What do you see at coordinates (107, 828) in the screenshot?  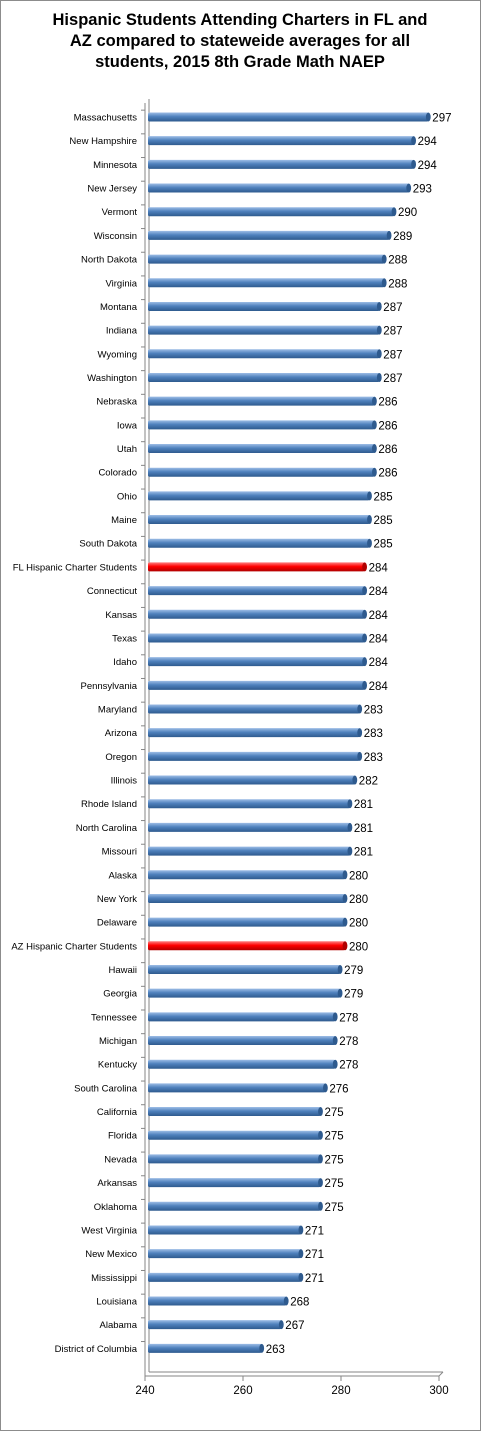 I see `category-label: North Carolina` at bounding box center [107, 828].